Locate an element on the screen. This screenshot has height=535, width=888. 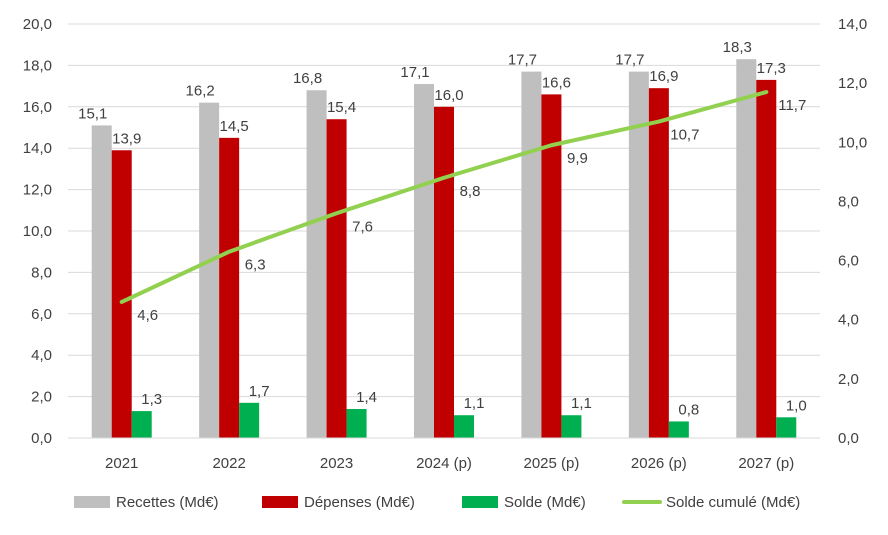
data-label-solde: 1,3 is located at coordinates (151, 399).